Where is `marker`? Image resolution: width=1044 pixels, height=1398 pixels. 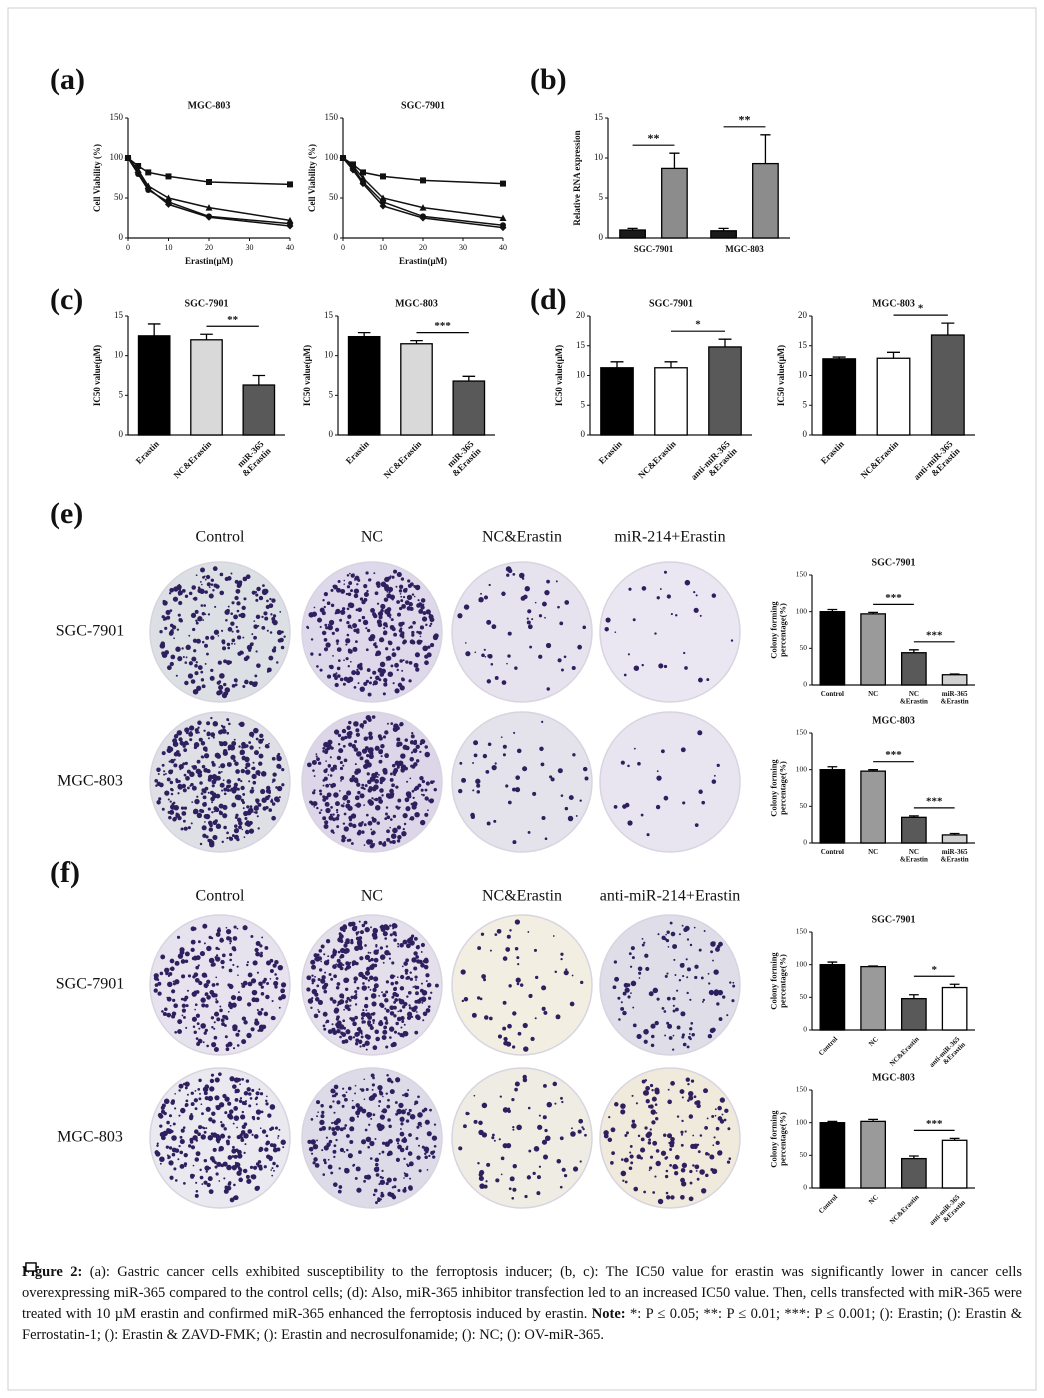
marker is located at coordinates (168, 197).